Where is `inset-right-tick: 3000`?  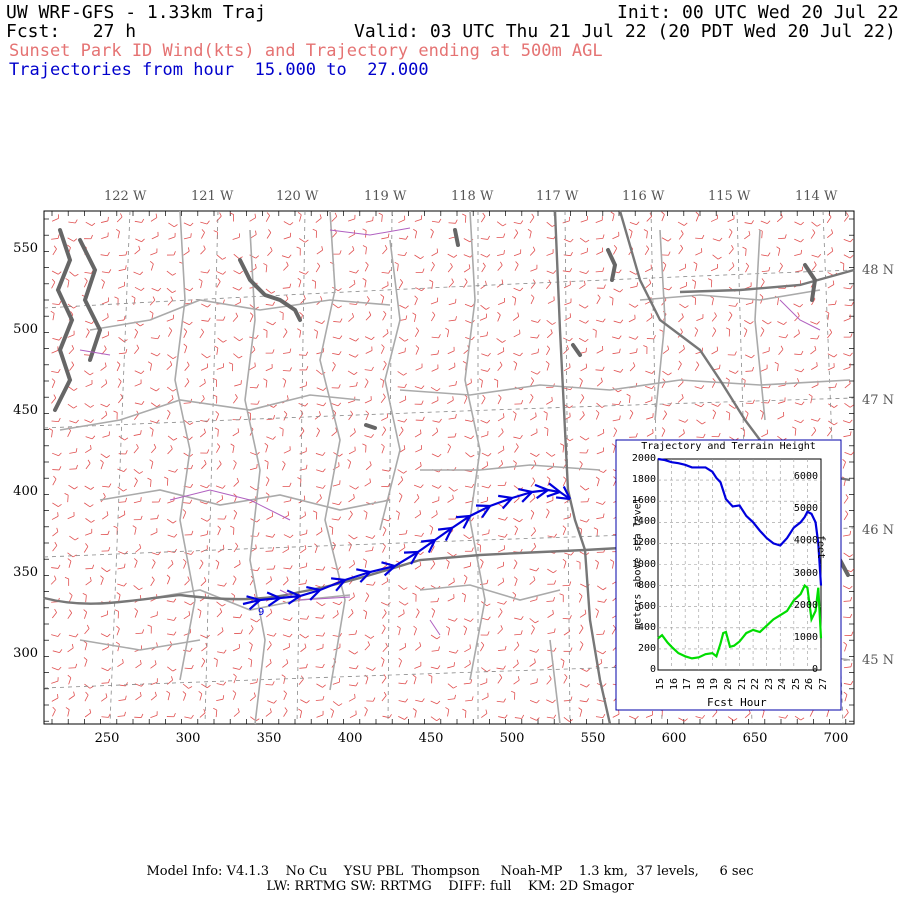
inset-right-tick: 3000 is located at coordinates (805, 573).